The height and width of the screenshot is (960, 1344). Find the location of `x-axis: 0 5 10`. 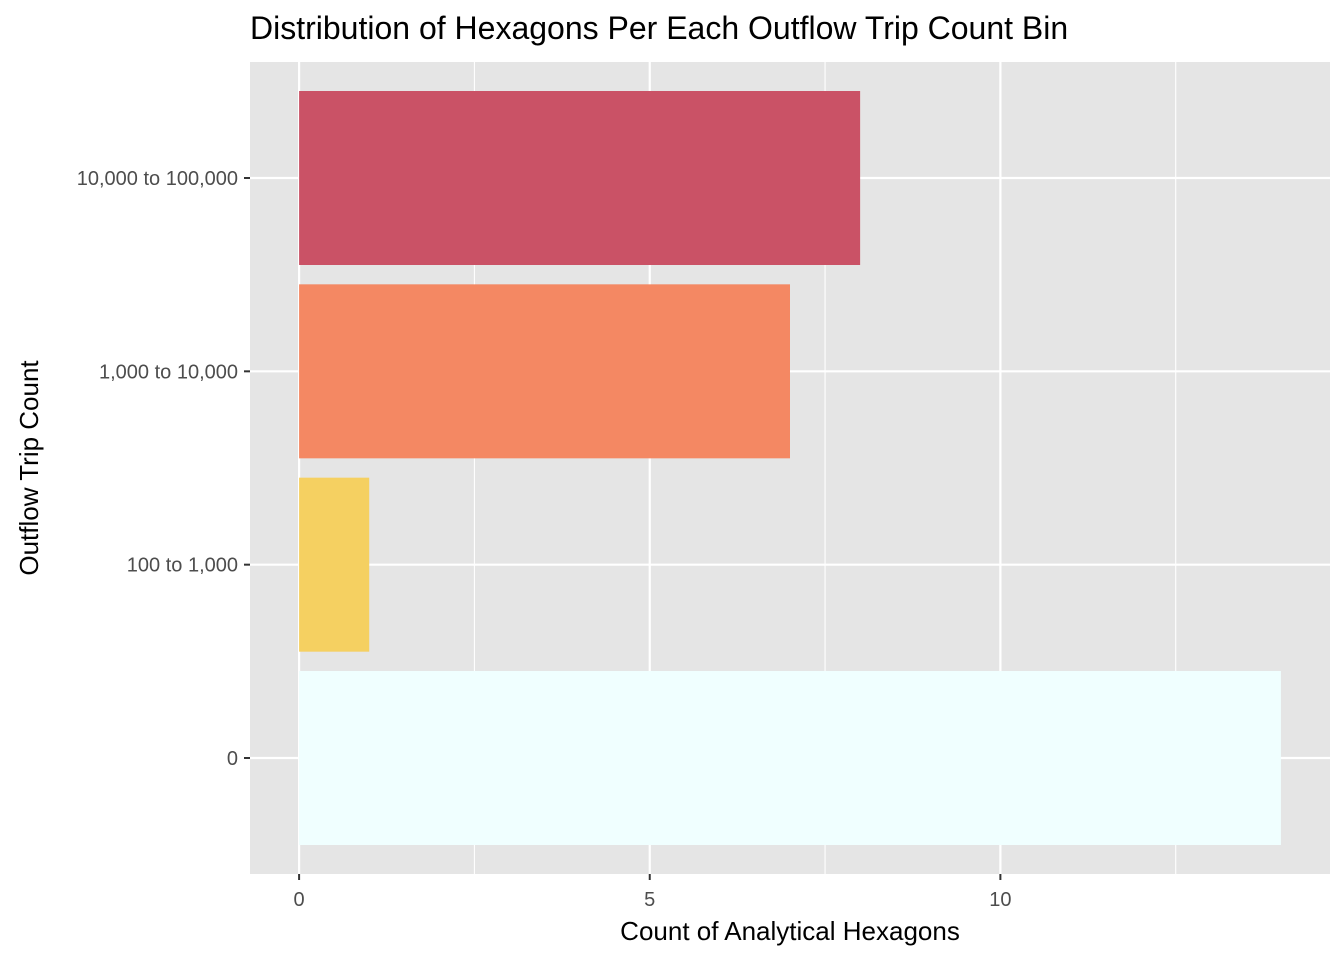

x-axis: 0 5 10 is located at coordinates (653, 892).